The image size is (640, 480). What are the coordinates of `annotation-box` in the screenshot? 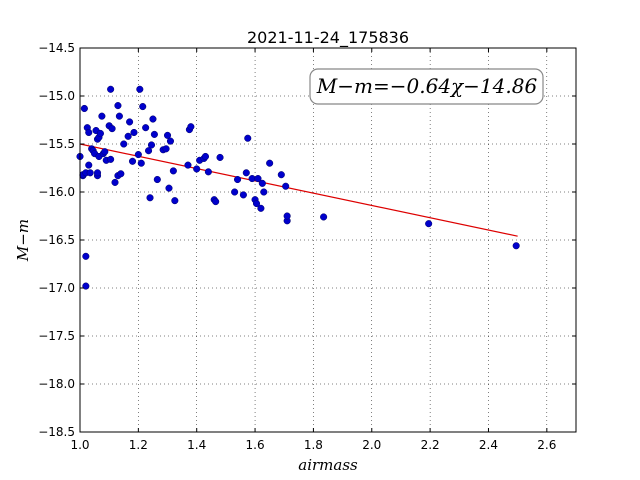 It's located at (426, 86).